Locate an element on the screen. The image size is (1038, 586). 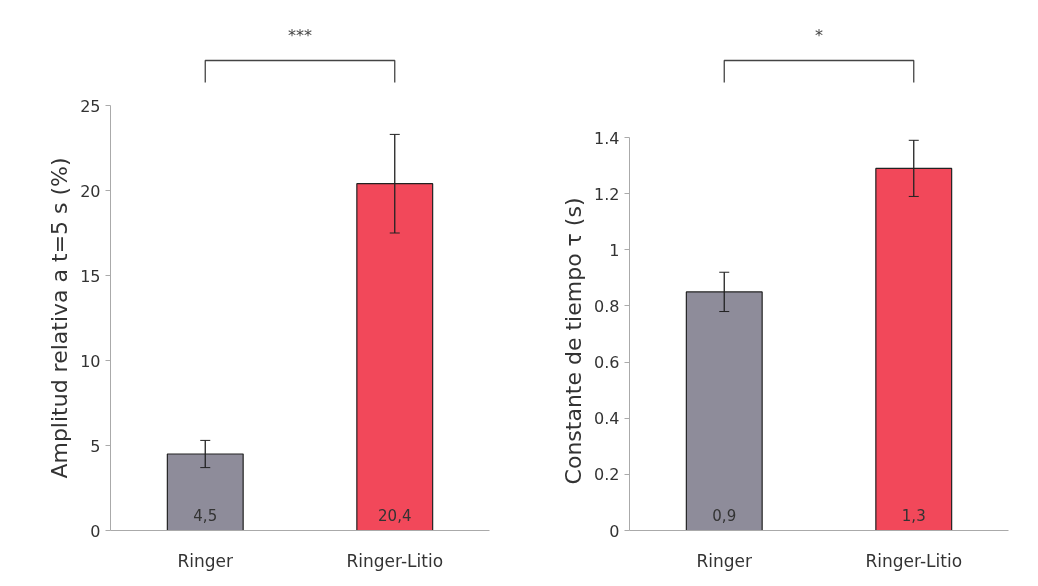
data-label: 0,9 is located at coordinates (724, 515).